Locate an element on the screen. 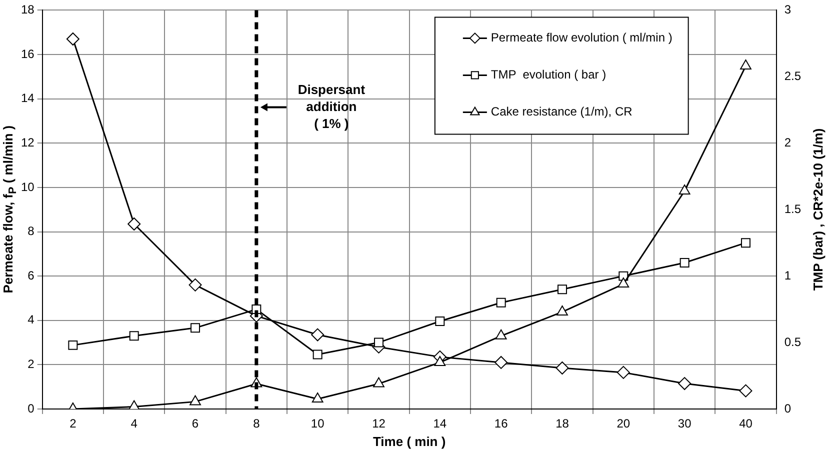  y-tick-label: 16 is located at coordinates (27, 53).